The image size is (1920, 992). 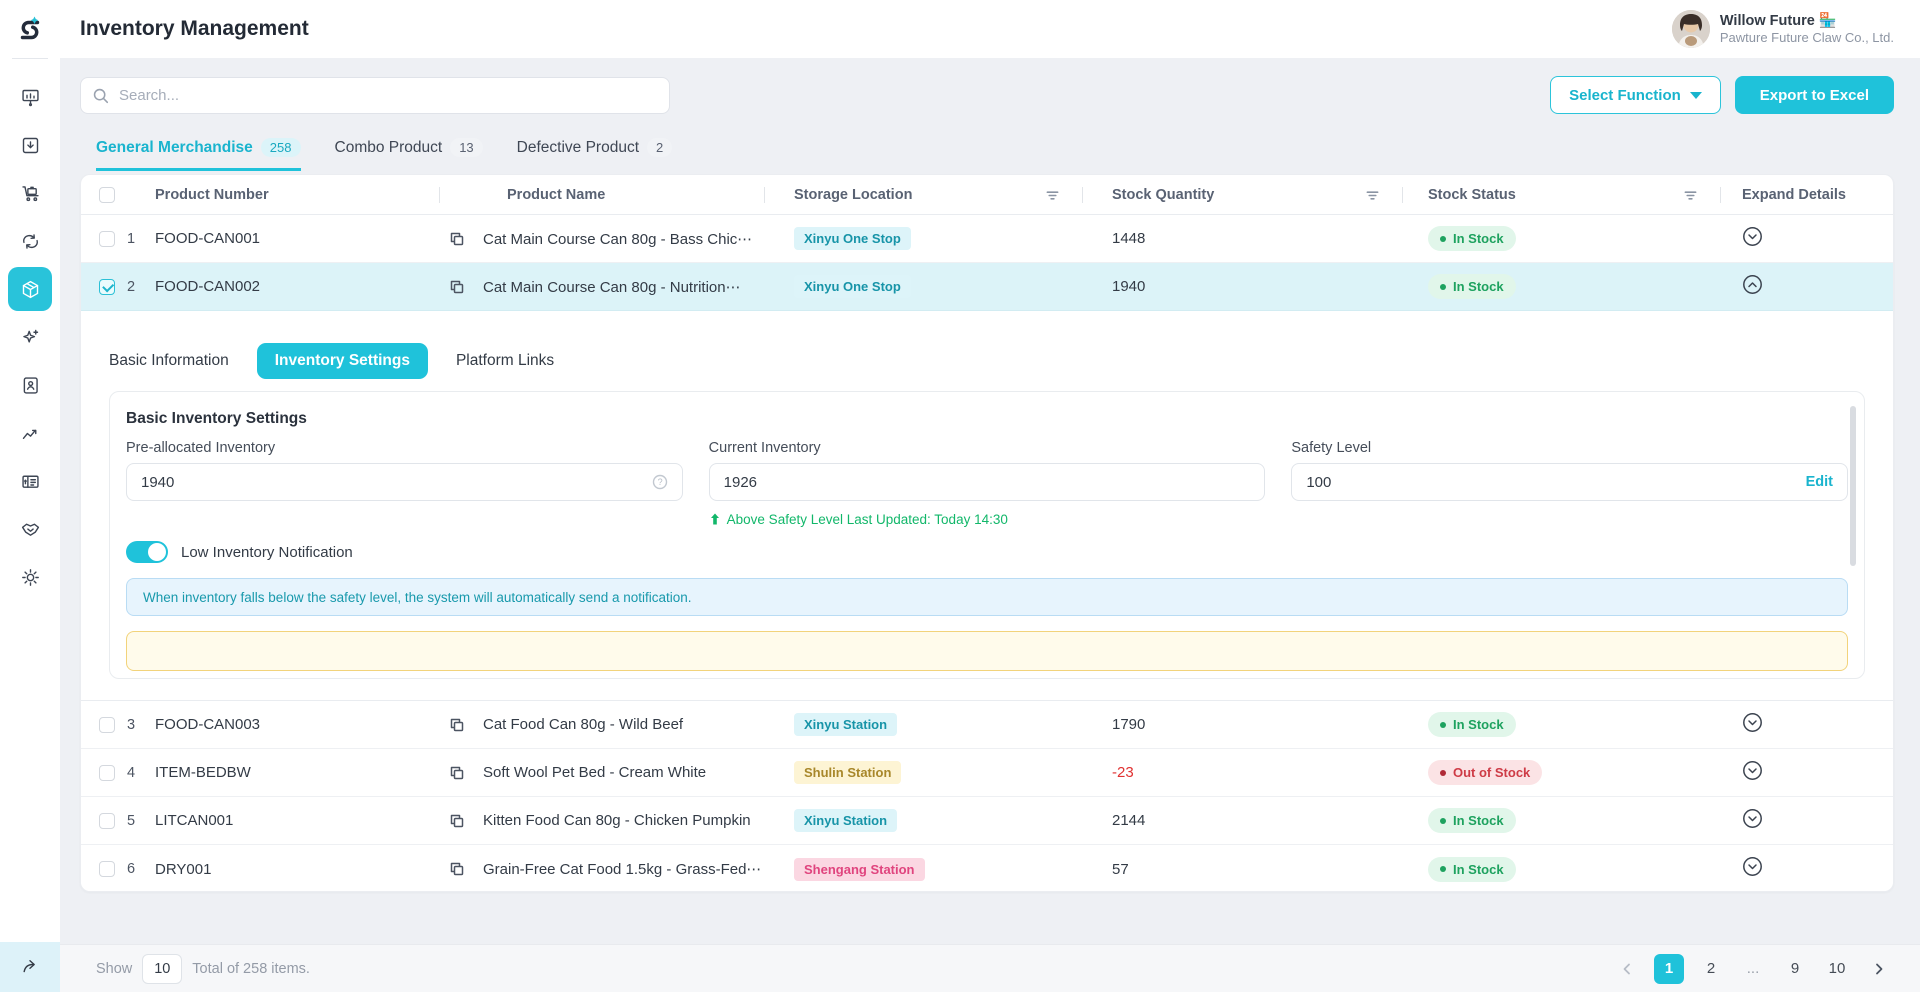 I want to click on table-footer: Show 10 Total of 258 items. 1 2 ... 9 10, so click(x=990, y=968).